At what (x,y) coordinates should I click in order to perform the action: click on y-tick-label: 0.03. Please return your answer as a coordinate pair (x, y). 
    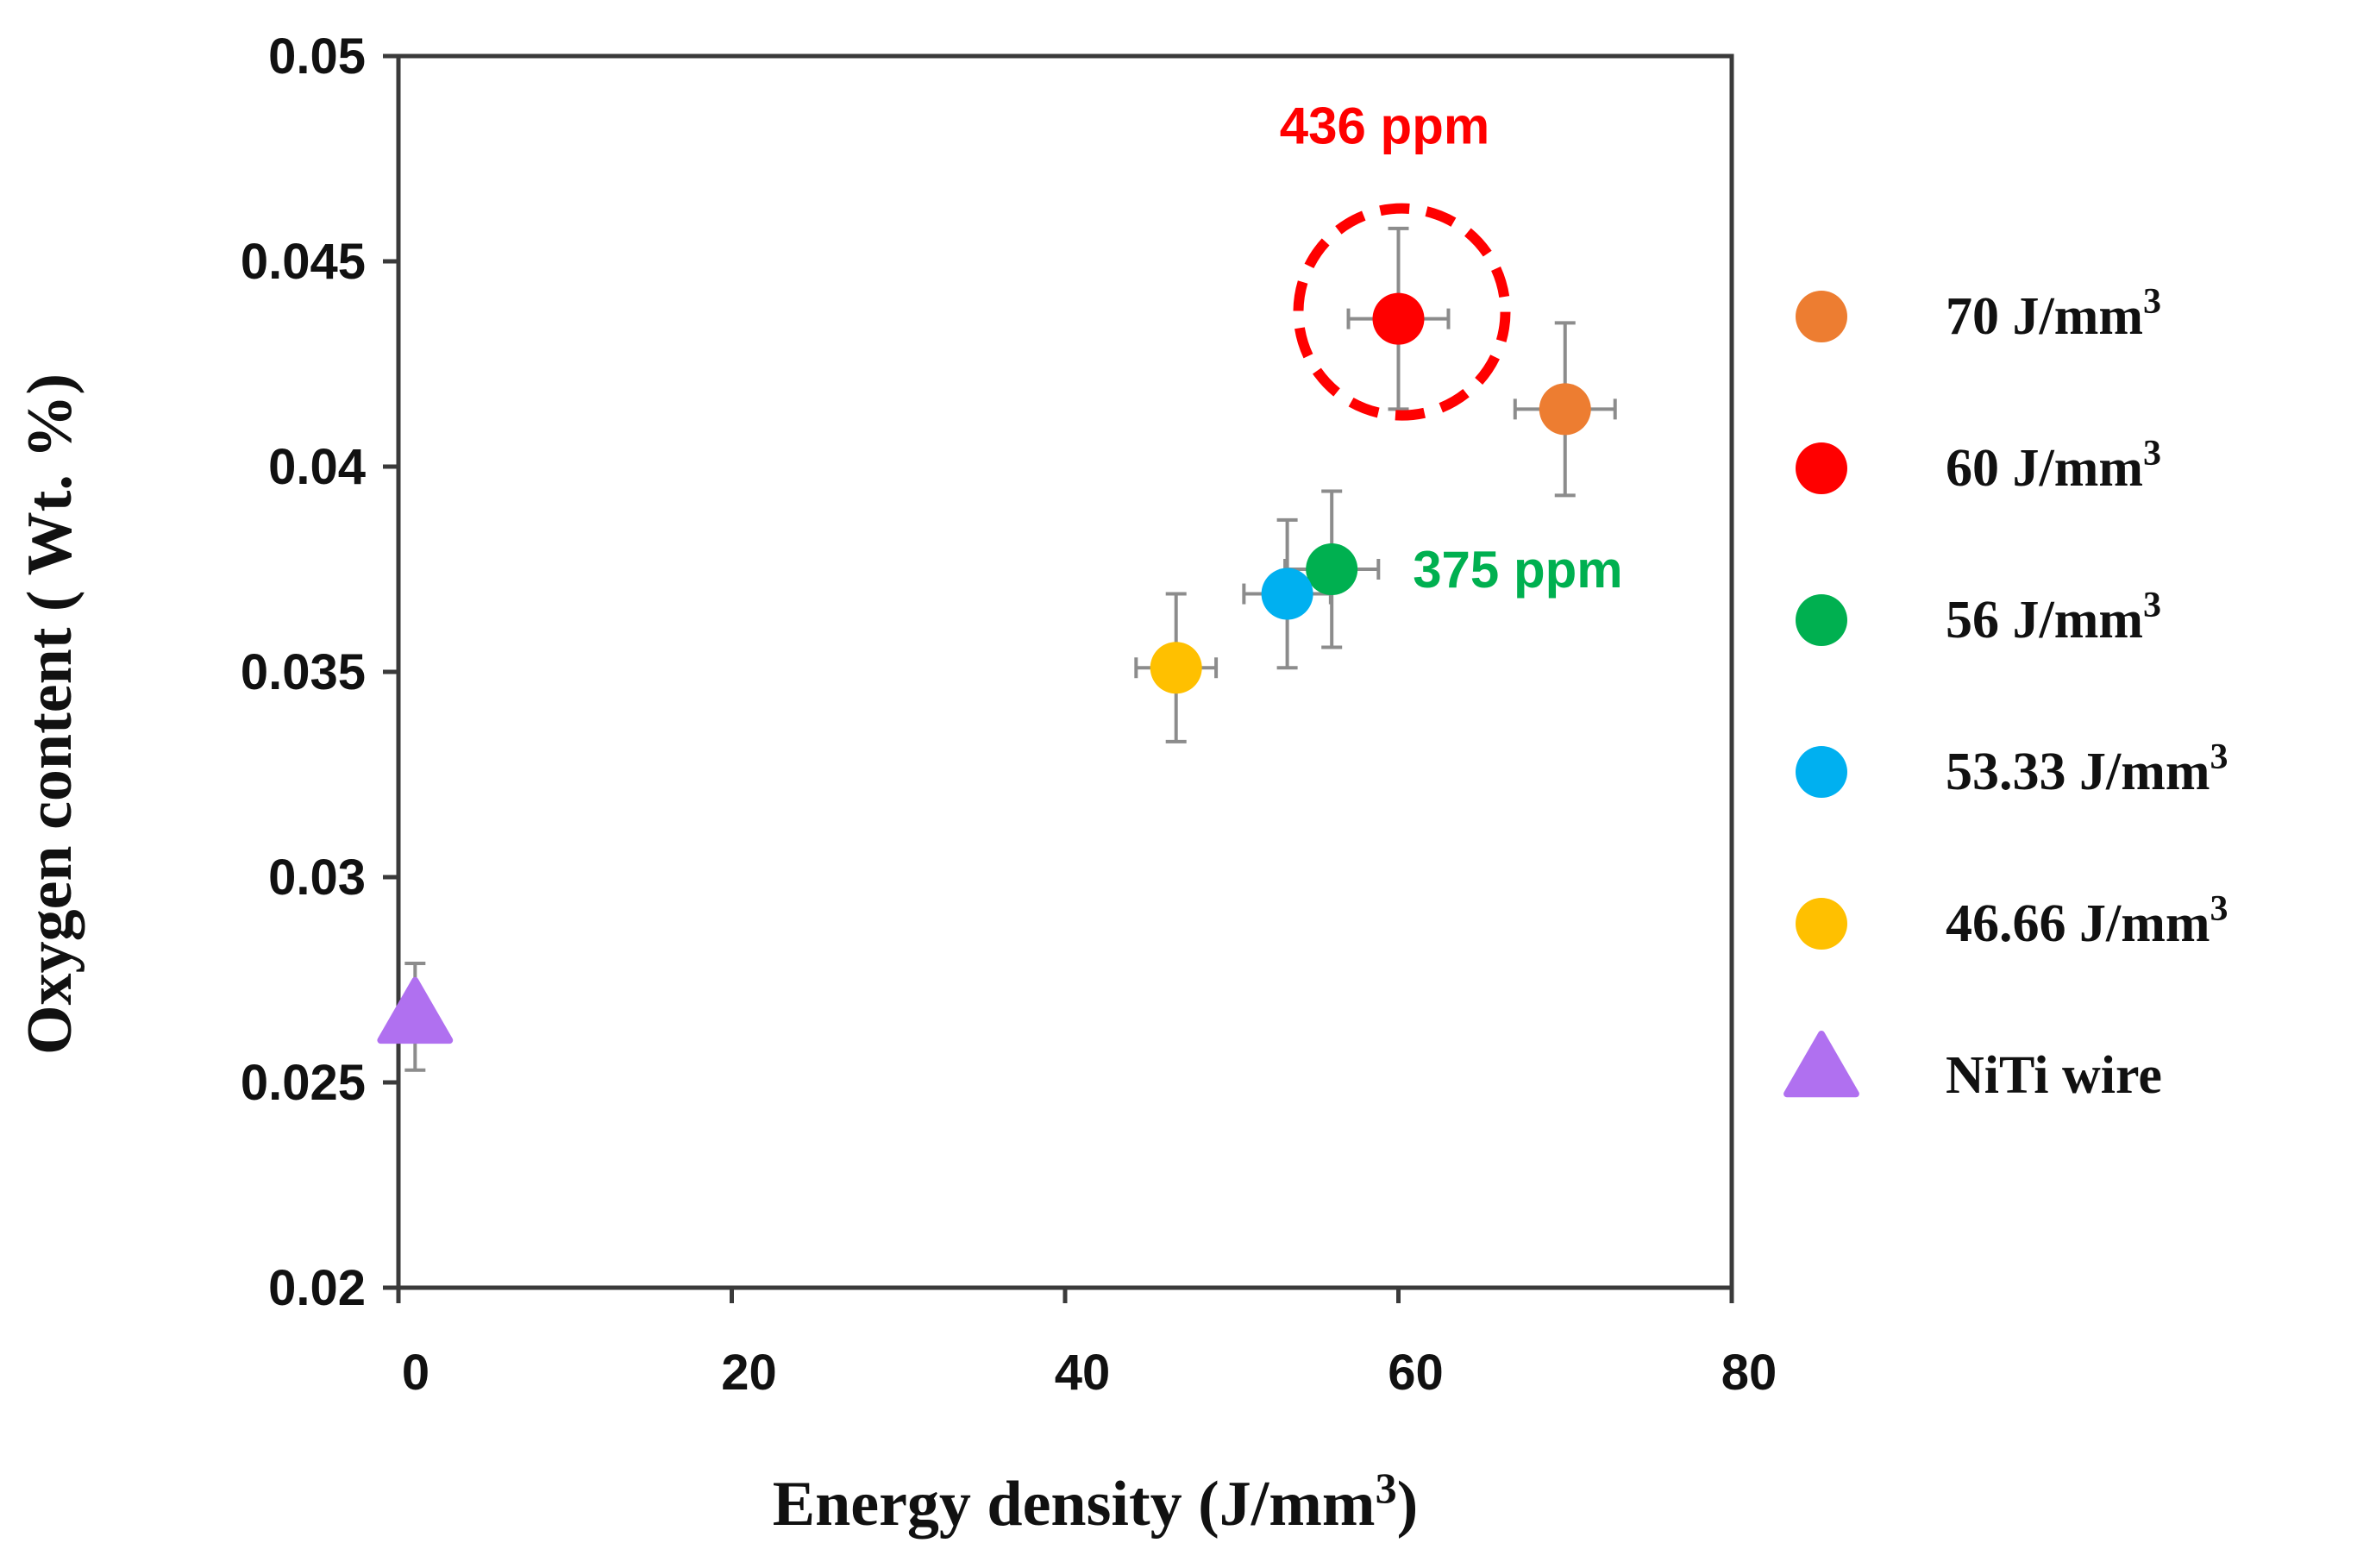
    Looking at the image, I should click on (317, 878).